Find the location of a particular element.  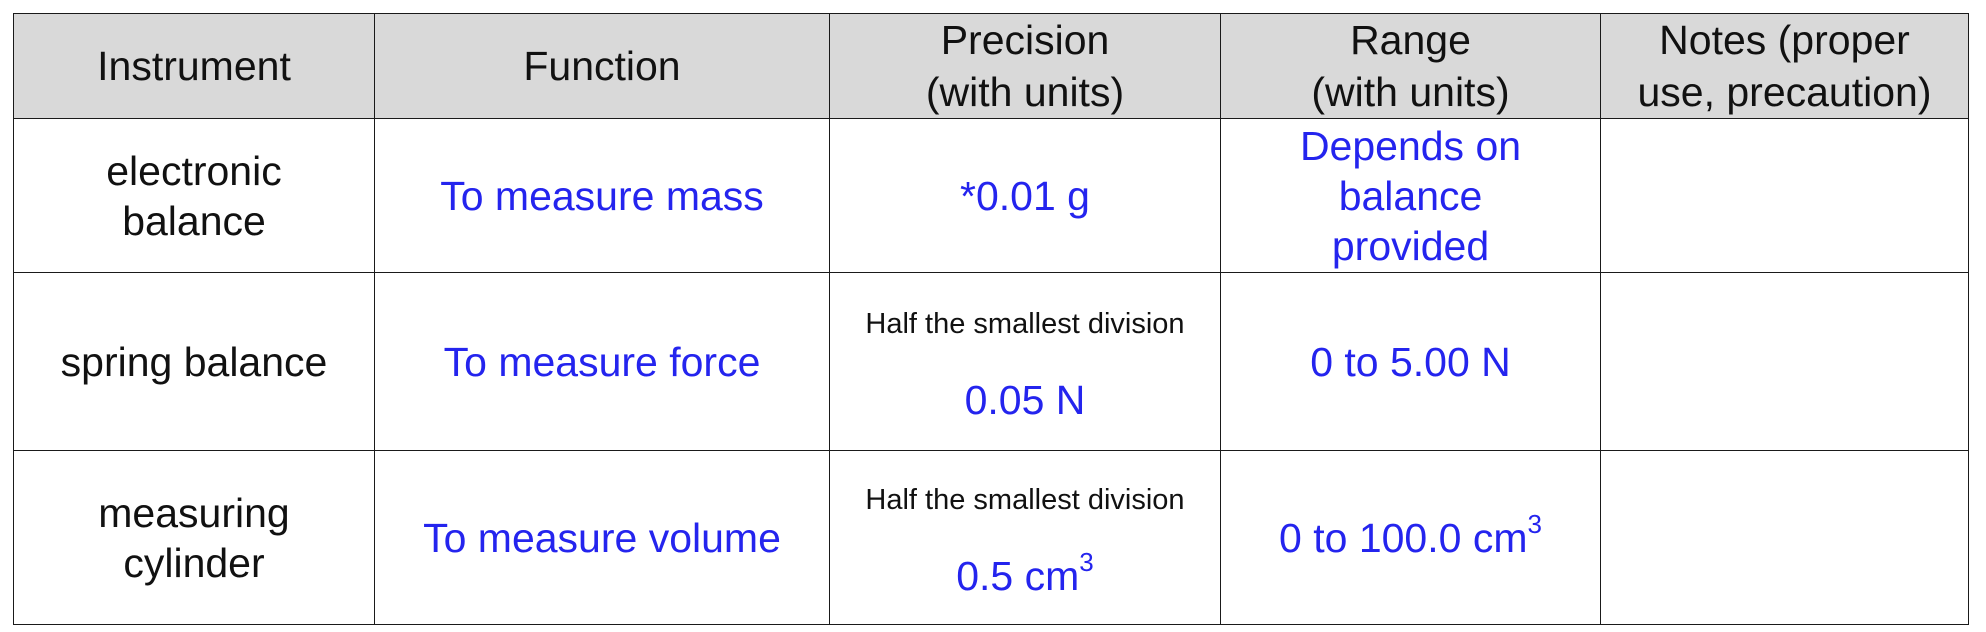

header-instrument: Instrument is located at coordinates (194, 66).